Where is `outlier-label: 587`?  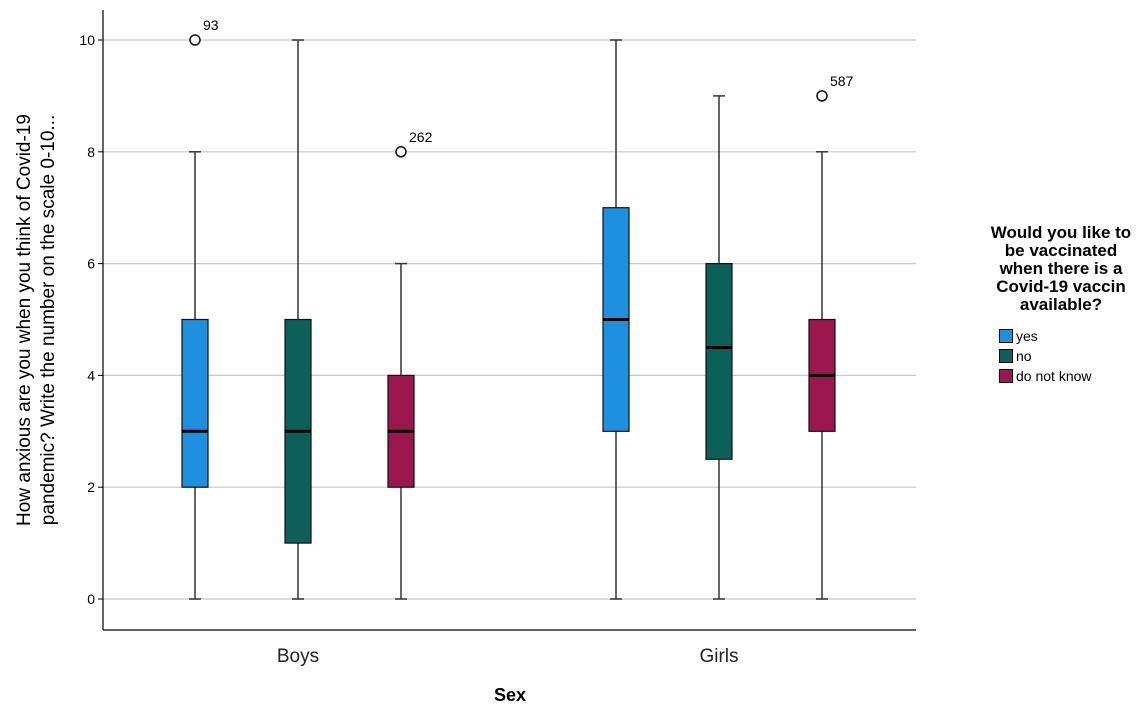
outlier-label: 587 is located at coordinates (842, 81).